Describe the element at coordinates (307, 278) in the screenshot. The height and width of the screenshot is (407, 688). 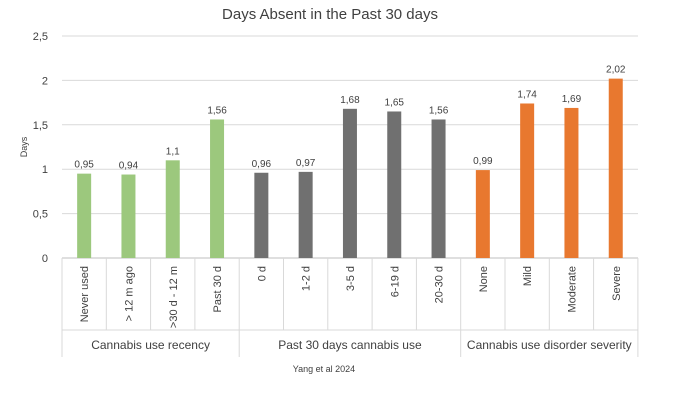
I see `category-label: 1-2 d` at that location.